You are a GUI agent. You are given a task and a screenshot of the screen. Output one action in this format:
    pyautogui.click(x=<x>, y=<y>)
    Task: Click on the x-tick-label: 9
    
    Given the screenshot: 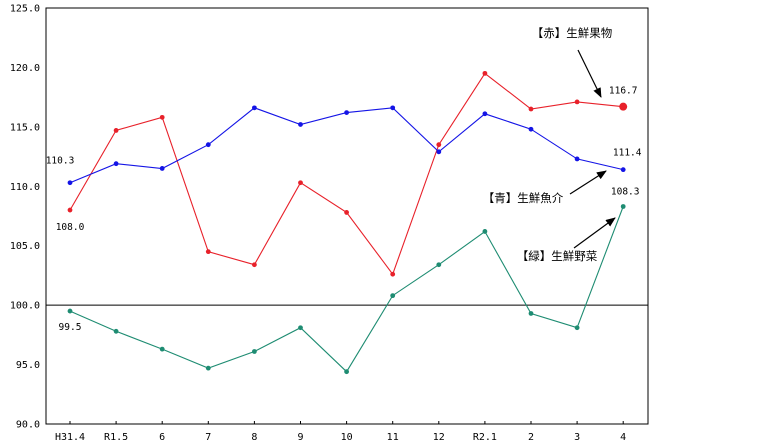 What is the action you would take?
    pyautogui.click(x=300, y=437)
    